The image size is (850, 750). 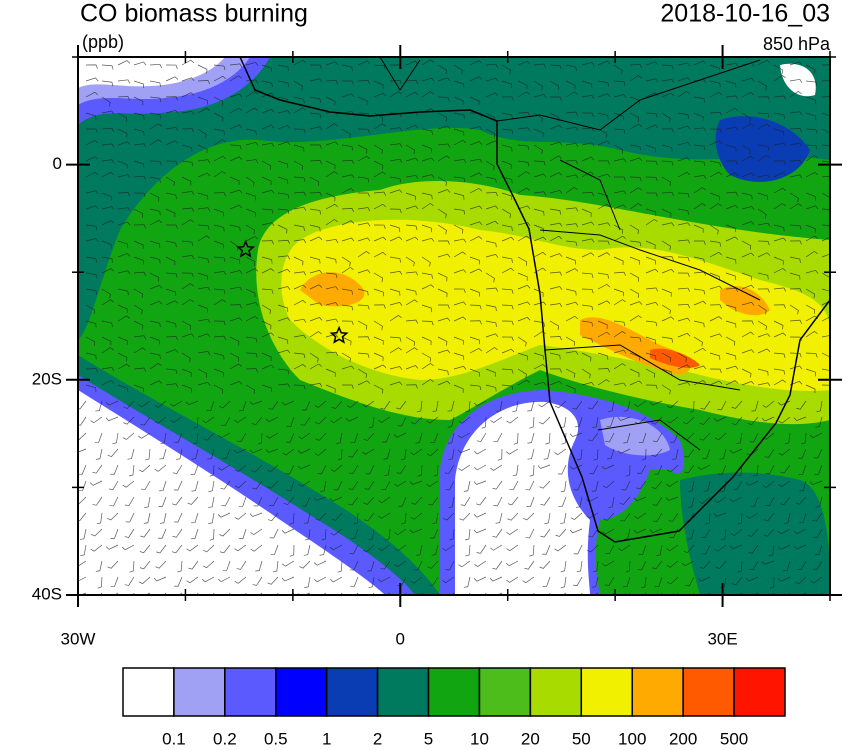 I want to click on colorbar-label: 0.5, so click(x=276, y=738).